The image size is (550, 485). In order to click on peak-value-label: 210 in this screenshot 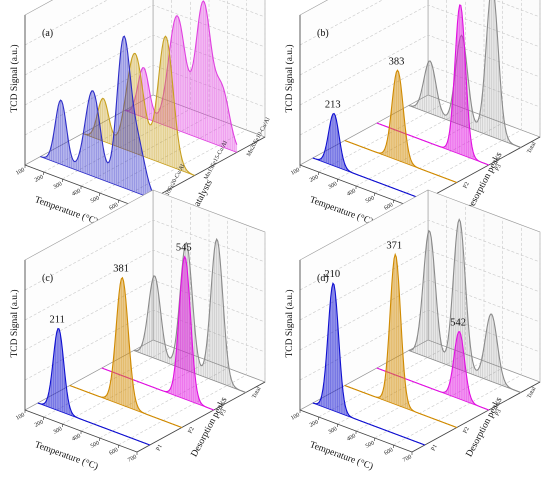, I will do `click(332, 274)`.